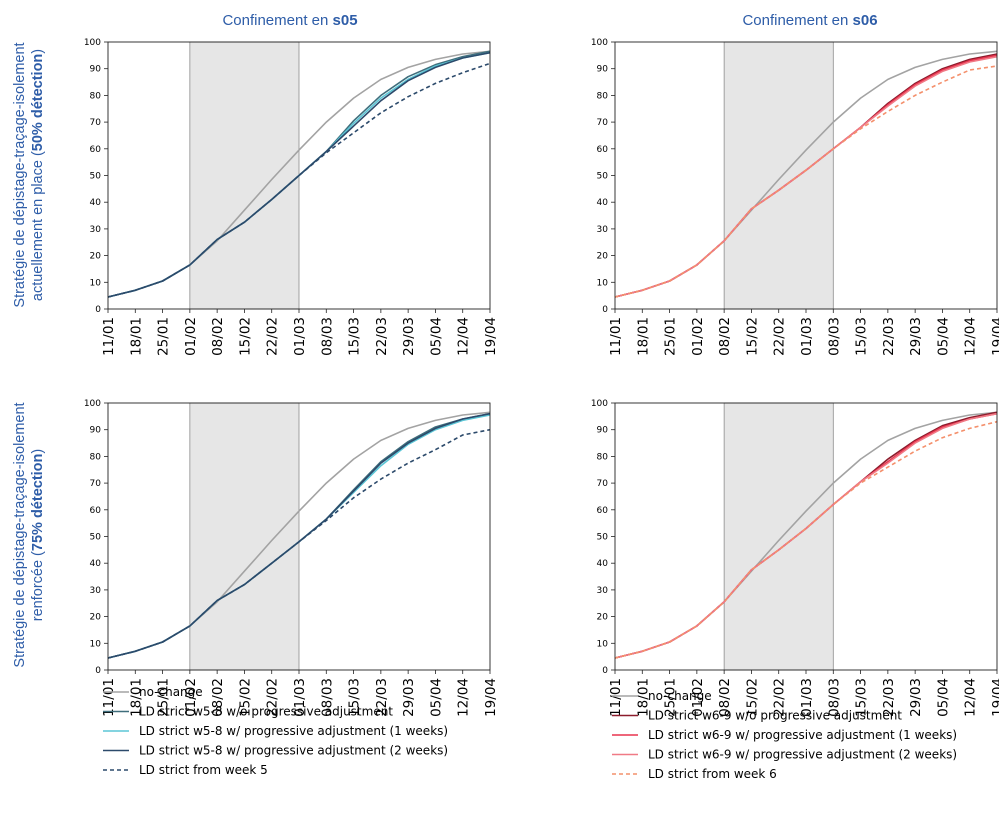  I want to click on row-label-50-line2: actuellement en place (50% détection), so click(38, 175).